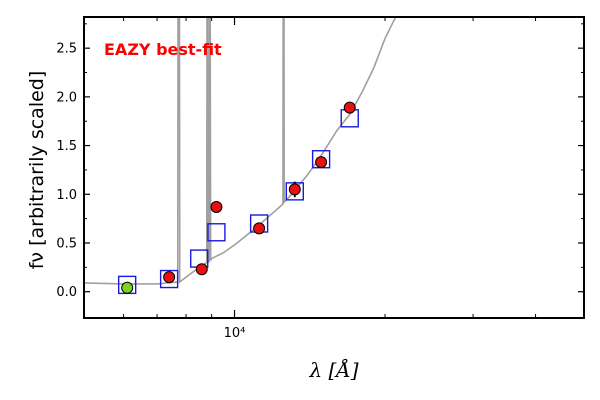 The width and height of the screenshot is (600, 400). What do you see at coordinates (66, 49) in the screenshot?
I see `y-tick-label: 2.5` at bounding box center [66, 49].